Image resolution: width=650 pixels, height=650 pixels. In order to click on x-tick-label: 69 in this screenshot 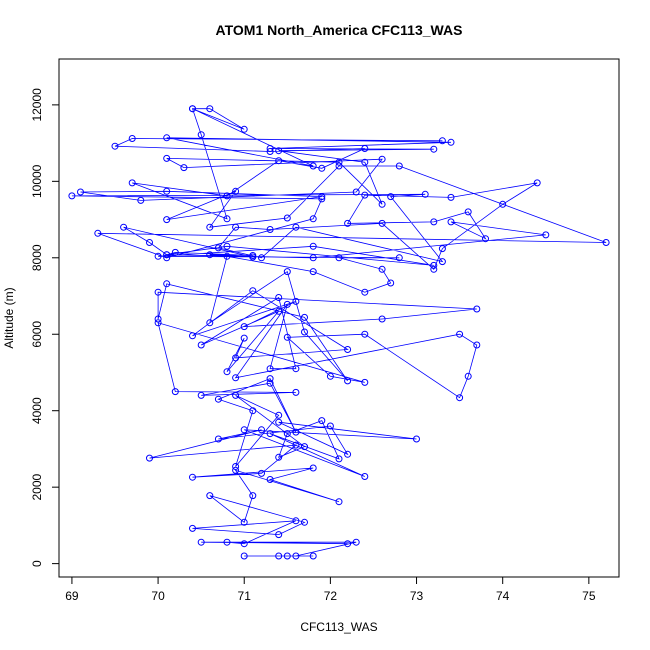, I will do `click(72, 596)`.